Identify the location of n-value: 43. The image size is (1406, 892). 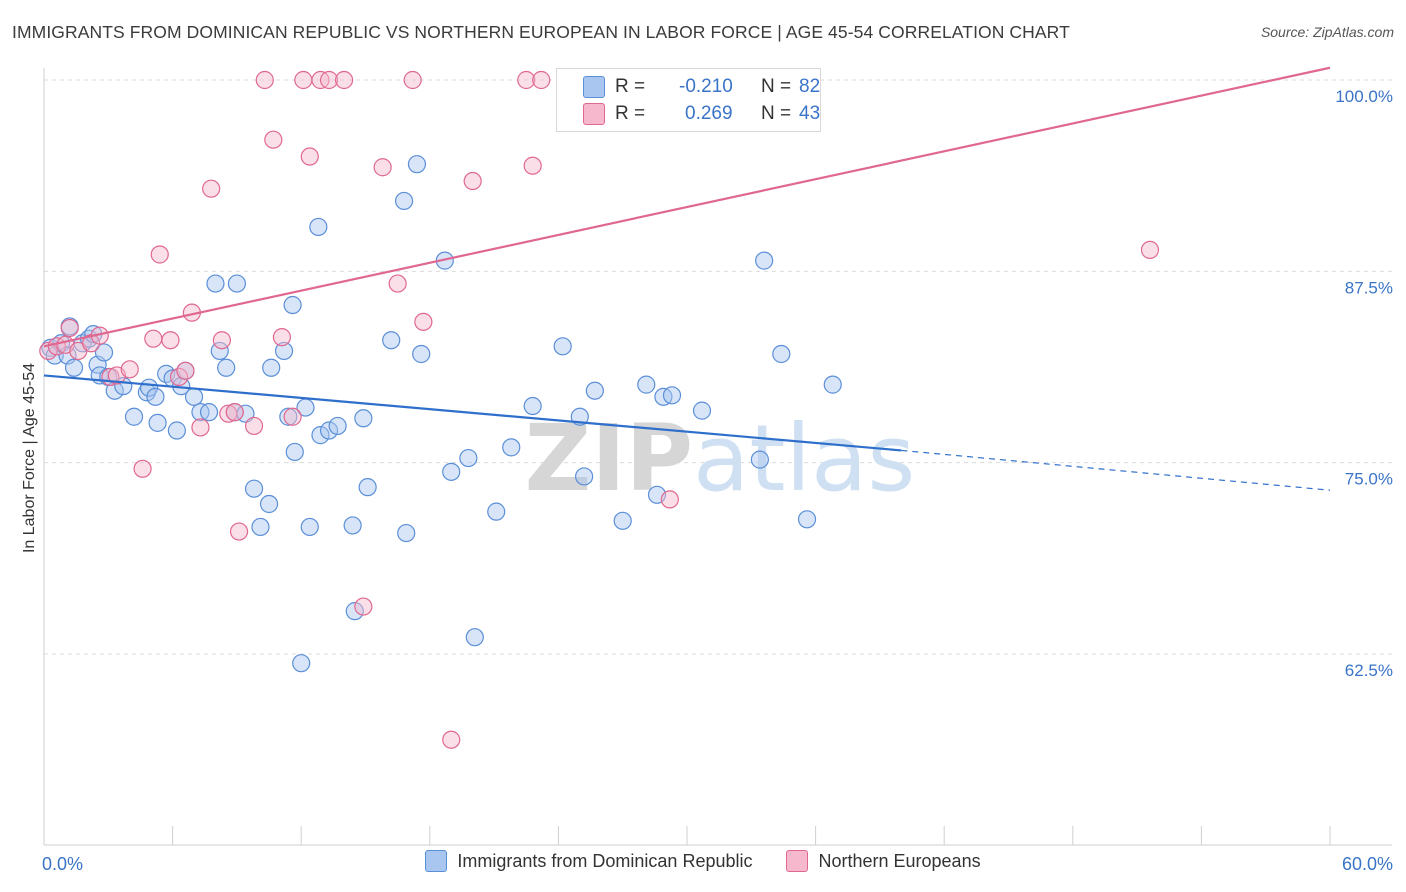
(810, 113).